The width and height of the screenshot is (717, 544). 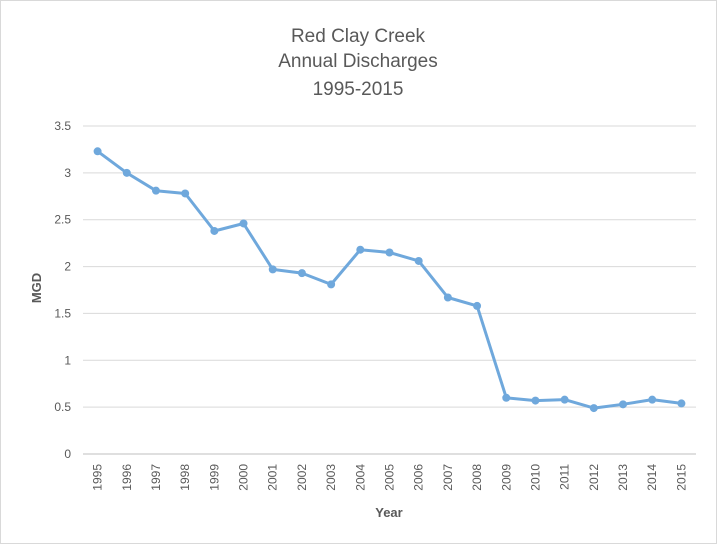 I want to click on y-axis-title: MGD, so click(x=36, y=288).